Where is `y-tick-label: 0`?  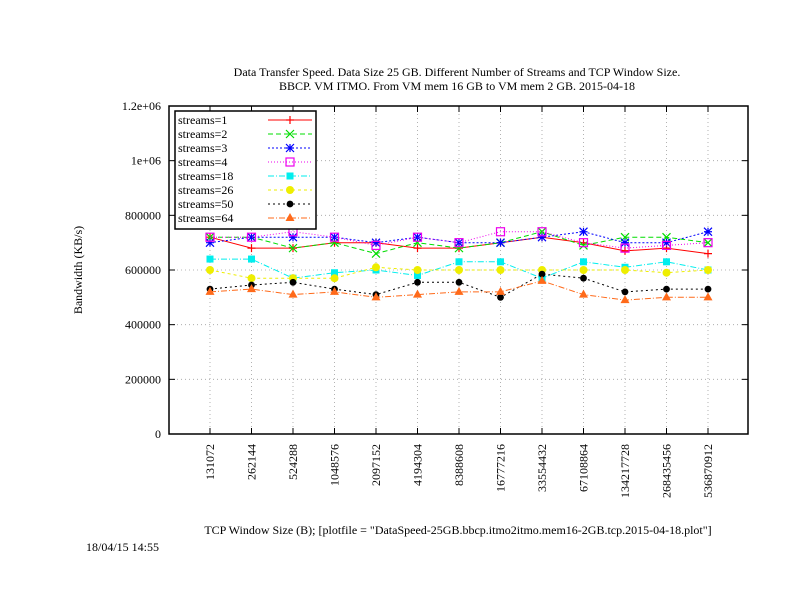 y-tick-label: 0 is located at coordinates (158, 434).